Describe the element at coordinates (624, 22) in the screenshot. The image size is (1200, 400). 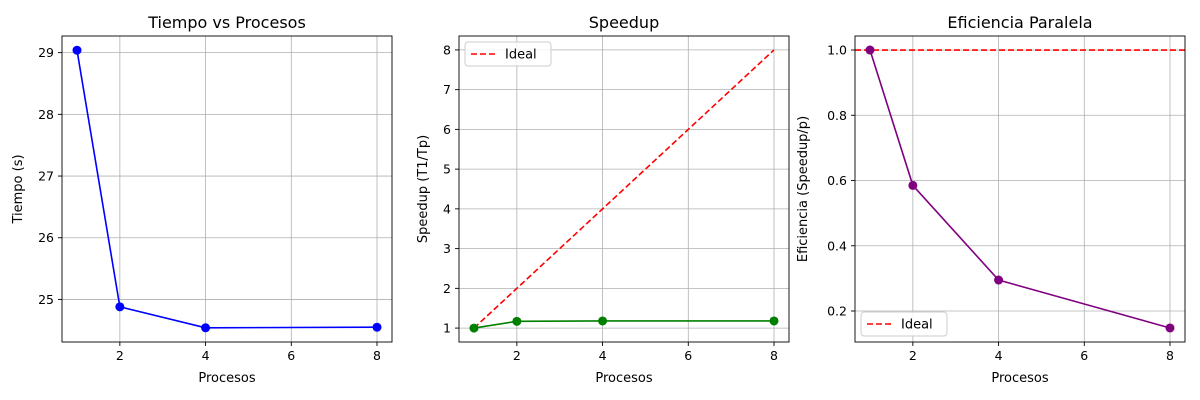
I see `chart-title: Speedup` at that location.